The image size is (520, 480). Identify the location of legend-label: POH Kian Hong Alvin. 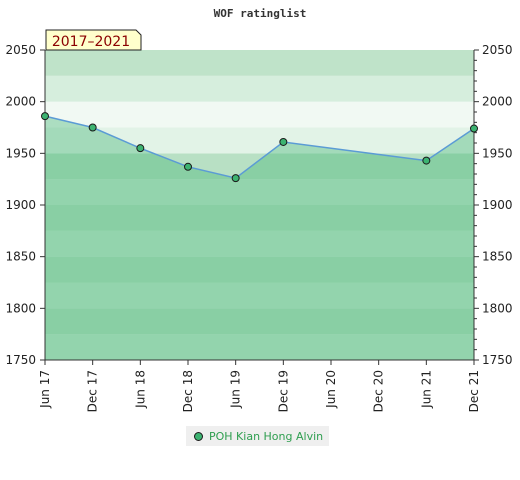
(266, 436).